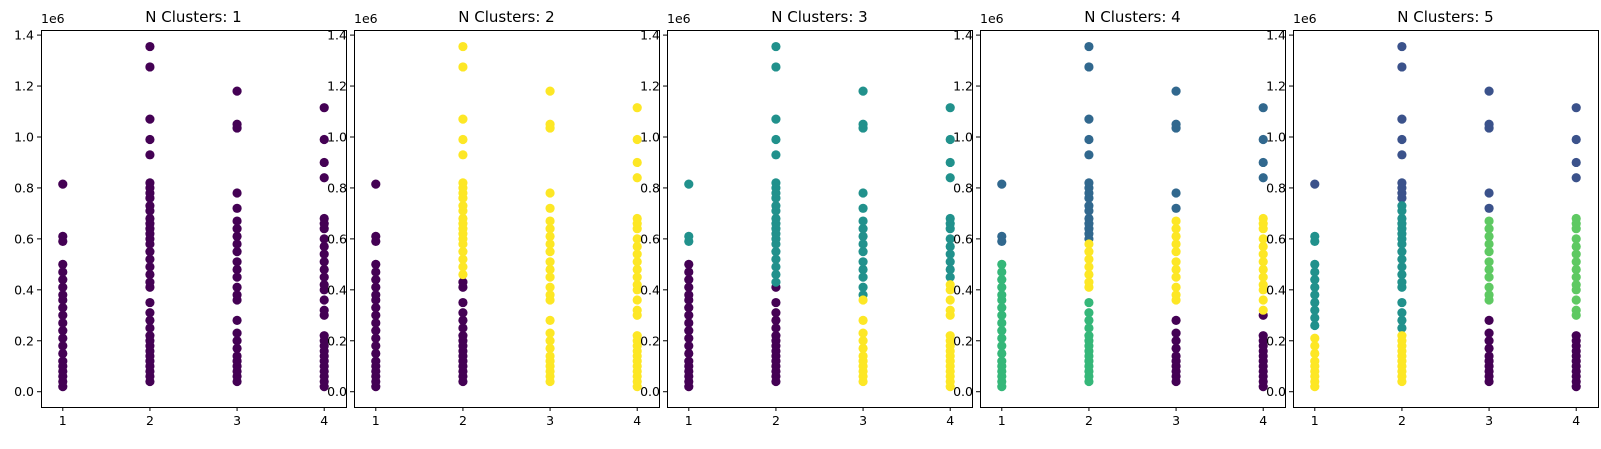 The width and height of the screenshot is (1601, 449). Describe the element at coordinates (650, 187) in the screenshot. I see `y-tick-label: 0.8` at that location.